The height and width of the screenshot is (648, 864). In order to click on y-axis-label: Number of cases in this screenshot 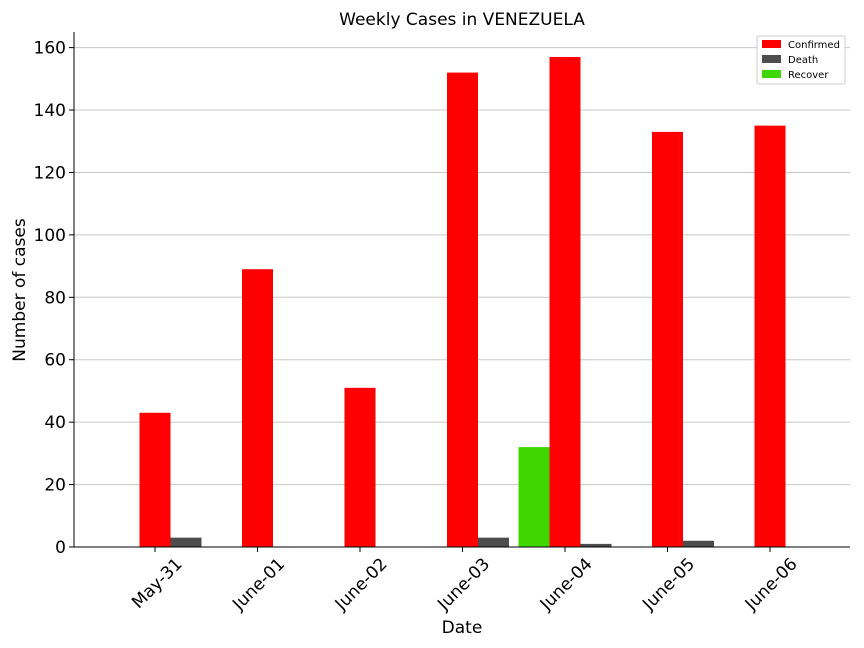, I will do `click(20, 290)`.